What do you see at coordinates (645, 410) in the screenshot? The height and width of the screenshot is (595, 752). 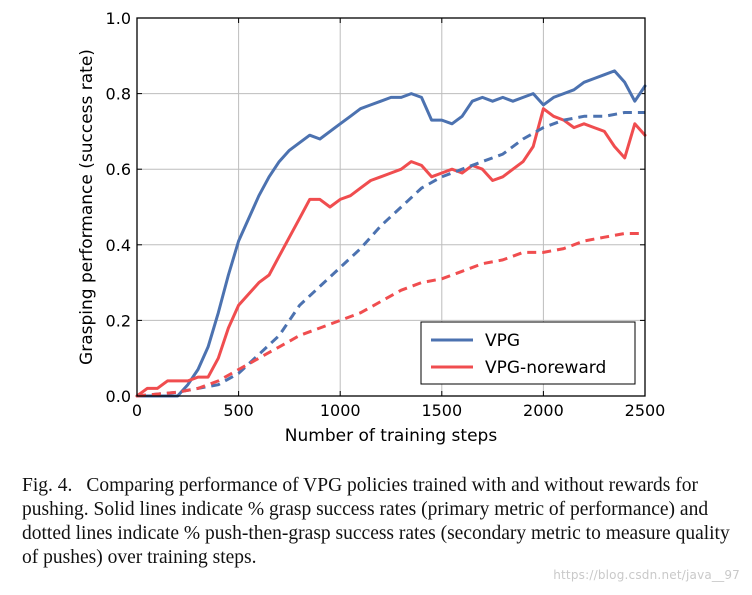 I see `x-tick-label: 2500` at bounding box center [645, 410].